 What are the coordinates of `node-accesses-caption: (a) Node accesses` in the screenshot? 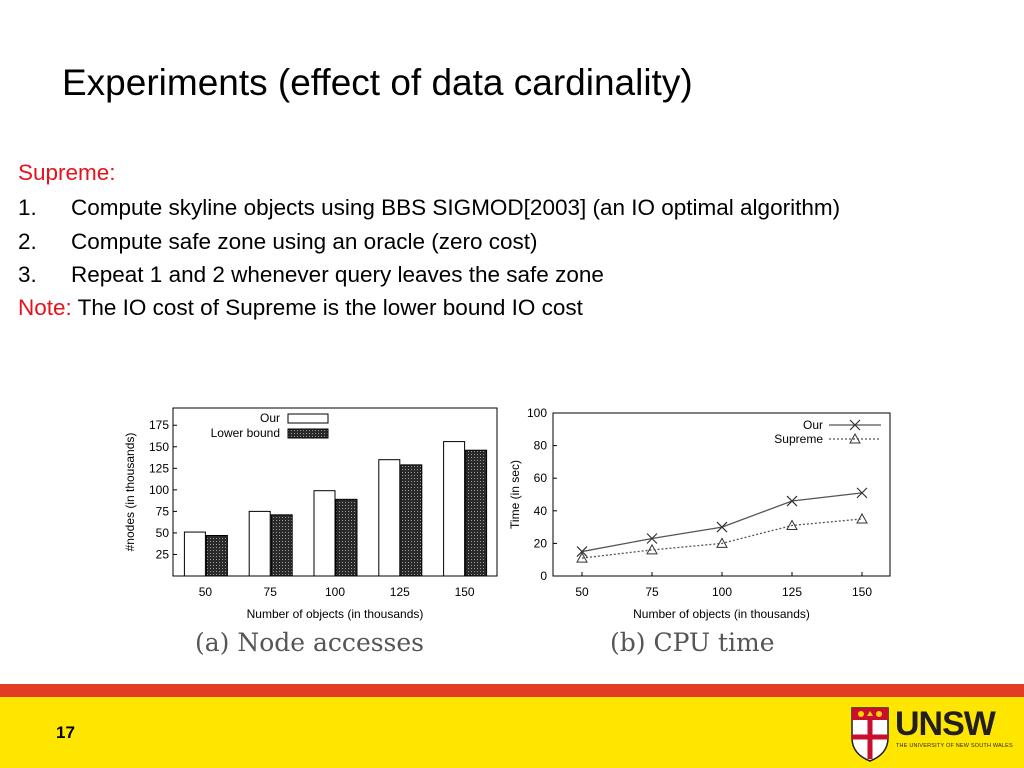 It's located at (310, 642).